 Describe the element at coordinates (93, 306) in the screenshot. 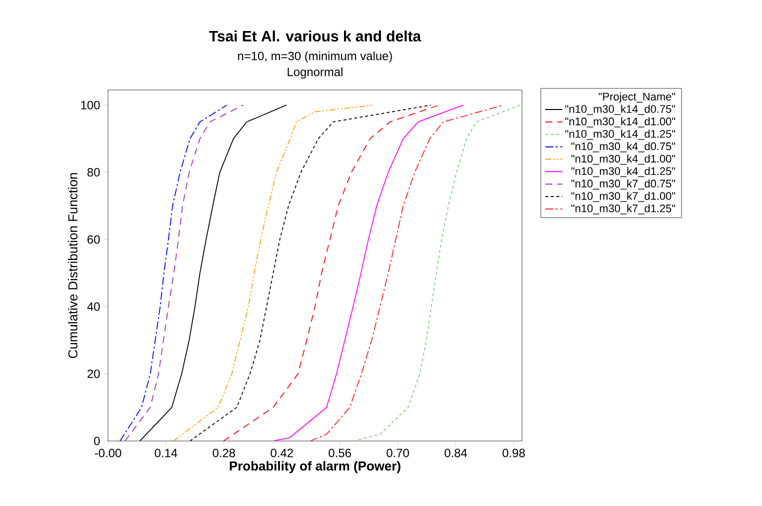

I see `y-tick-label: 40` at that location.